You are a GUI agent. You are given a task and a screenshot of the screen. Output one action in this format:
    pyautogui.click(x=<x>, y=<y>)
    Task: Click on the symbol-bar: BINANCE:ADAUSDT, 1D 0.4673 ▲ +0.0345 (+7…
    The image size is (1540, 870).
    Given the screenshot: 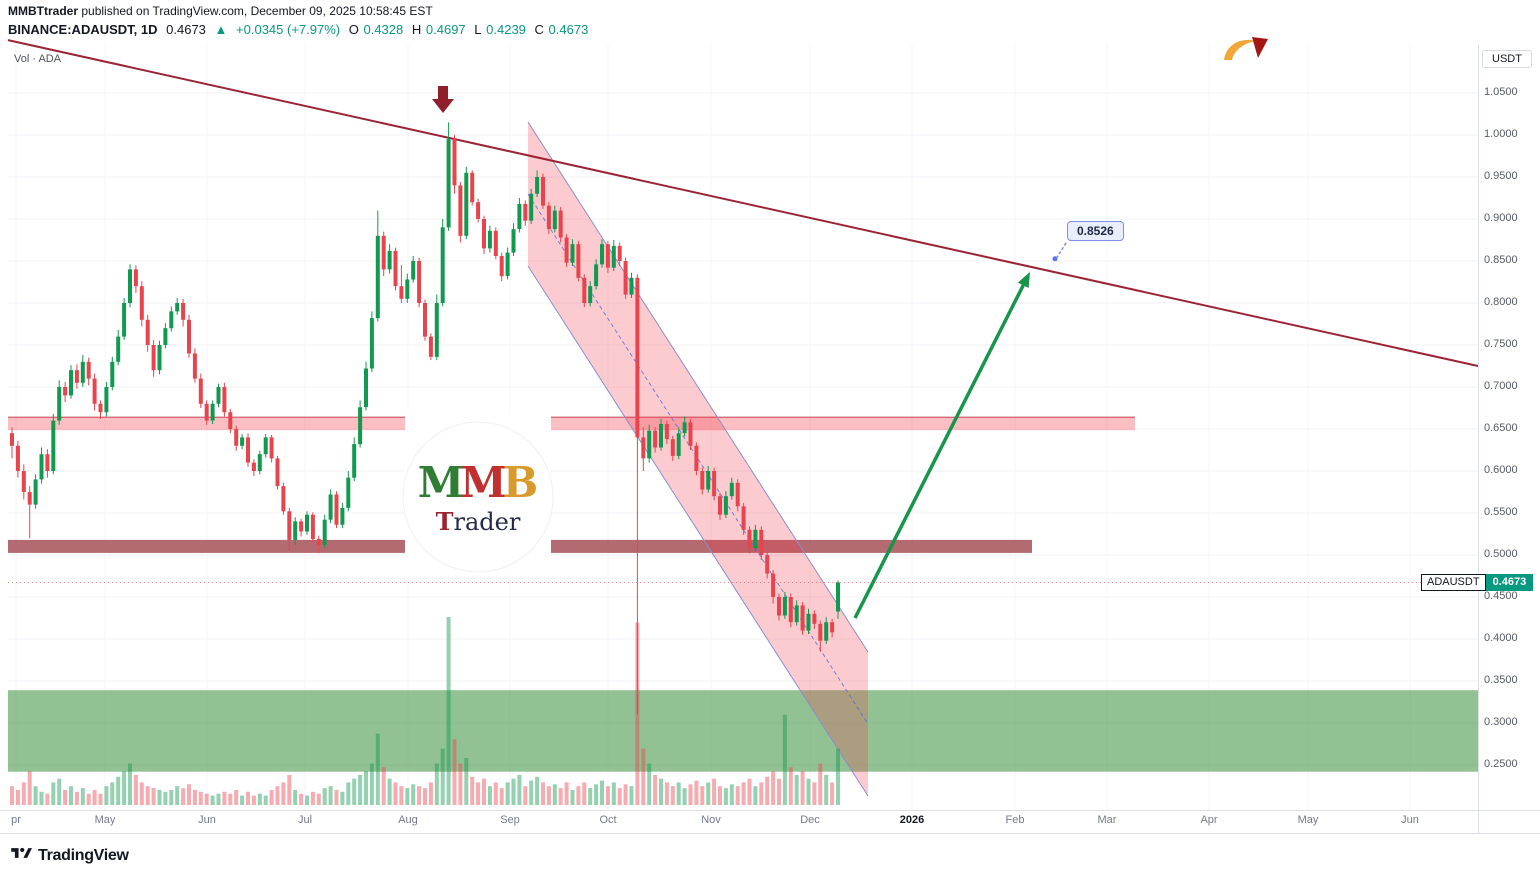 What is the action you would take?
    pyautogui.click(x=300, y=29)
    